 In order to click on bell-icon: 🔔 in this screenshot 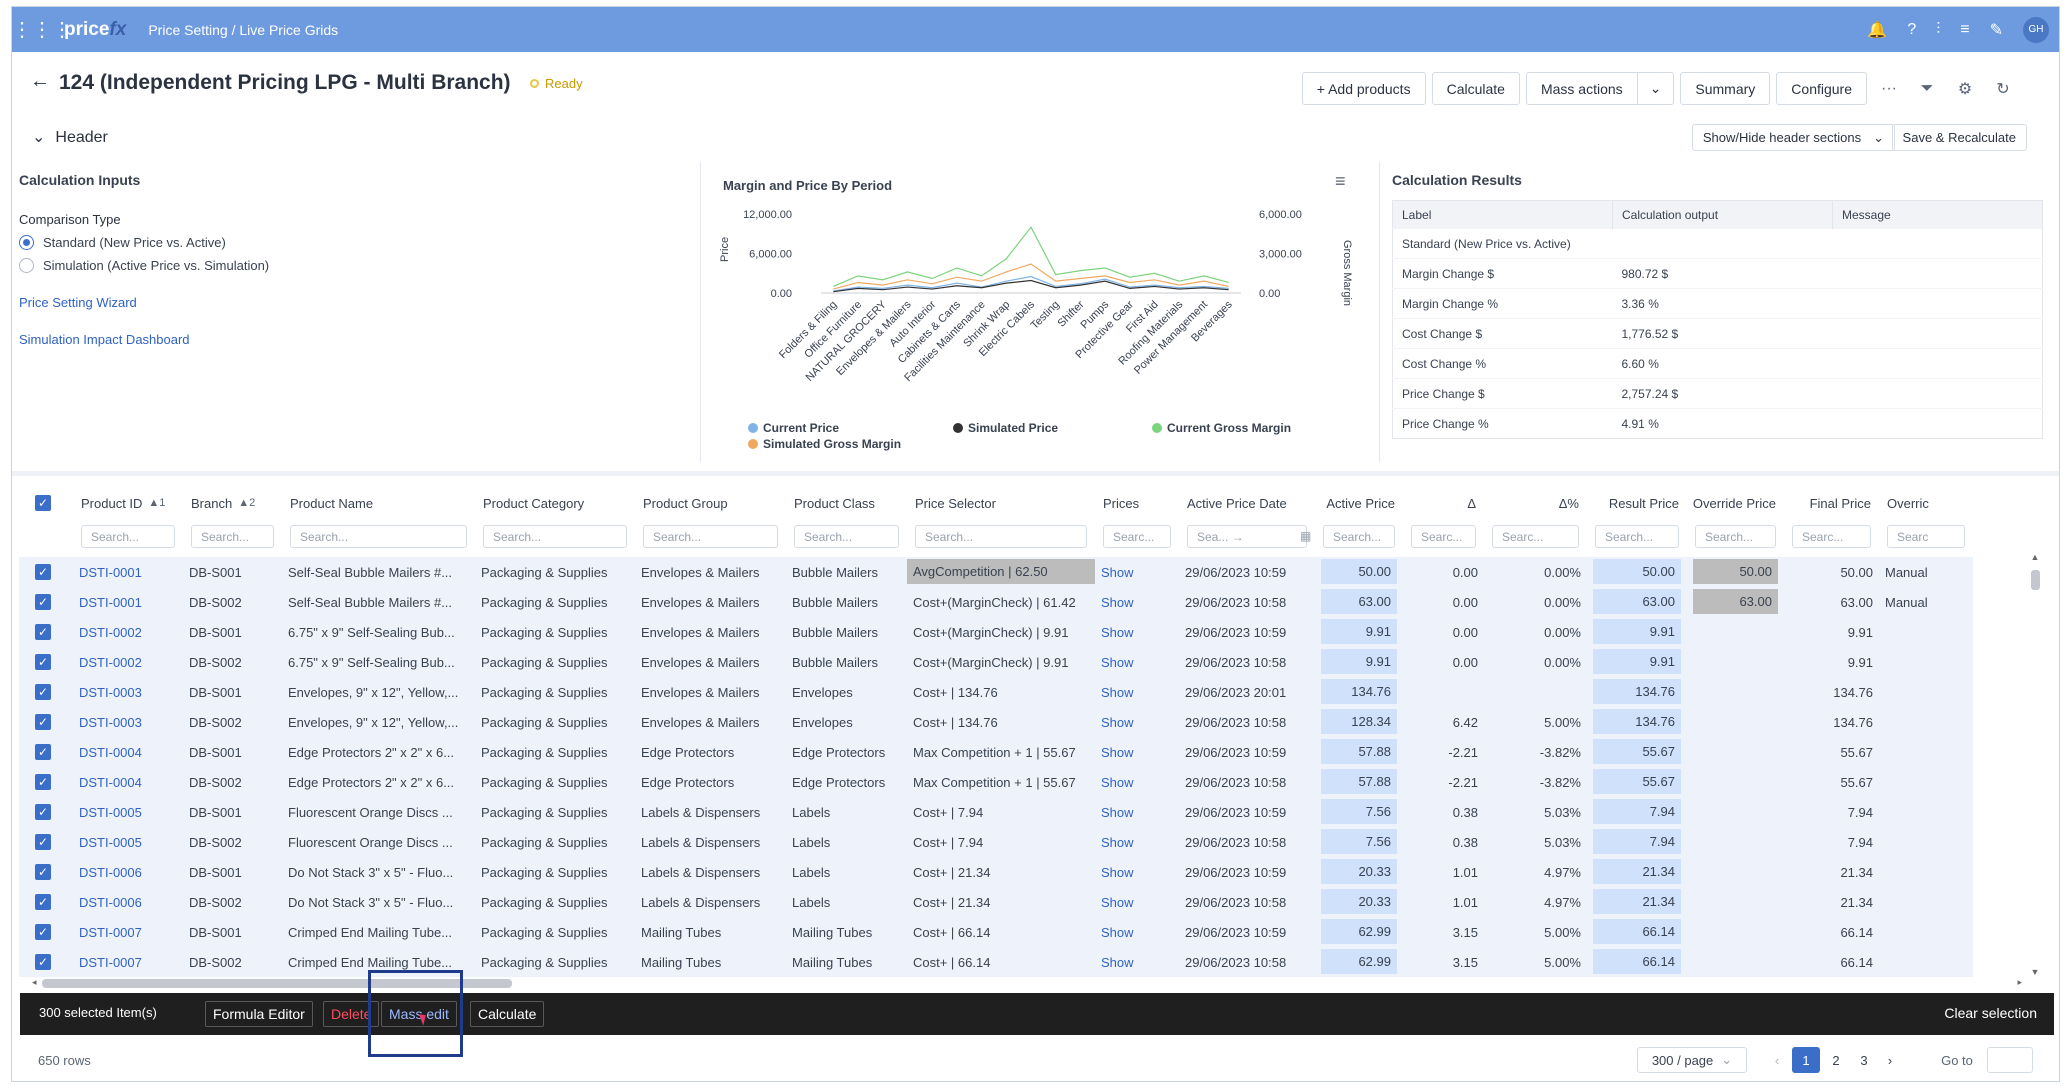, I will do `click(1877, 30)`.